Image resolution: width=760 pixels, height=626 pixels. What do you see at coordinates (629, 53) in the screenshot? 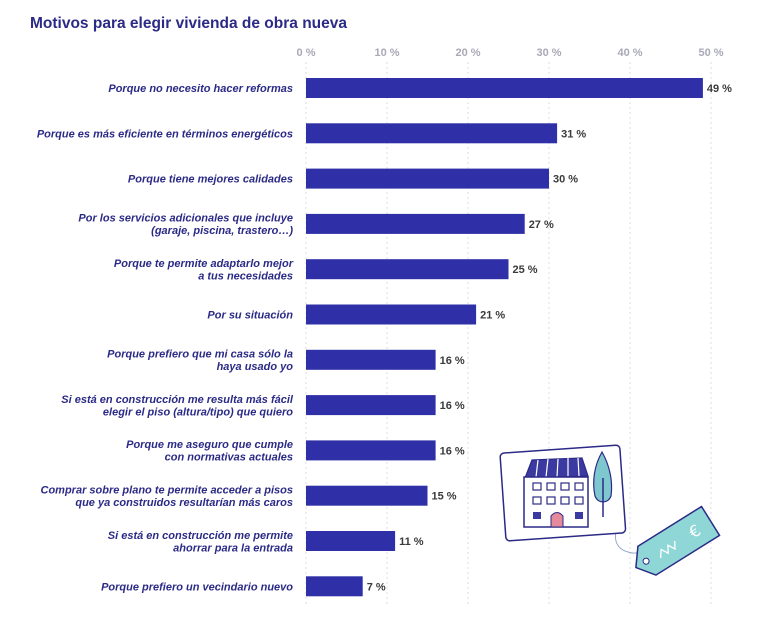
I see `x-tick-label: 40 %` at bounding box center [629, 53].